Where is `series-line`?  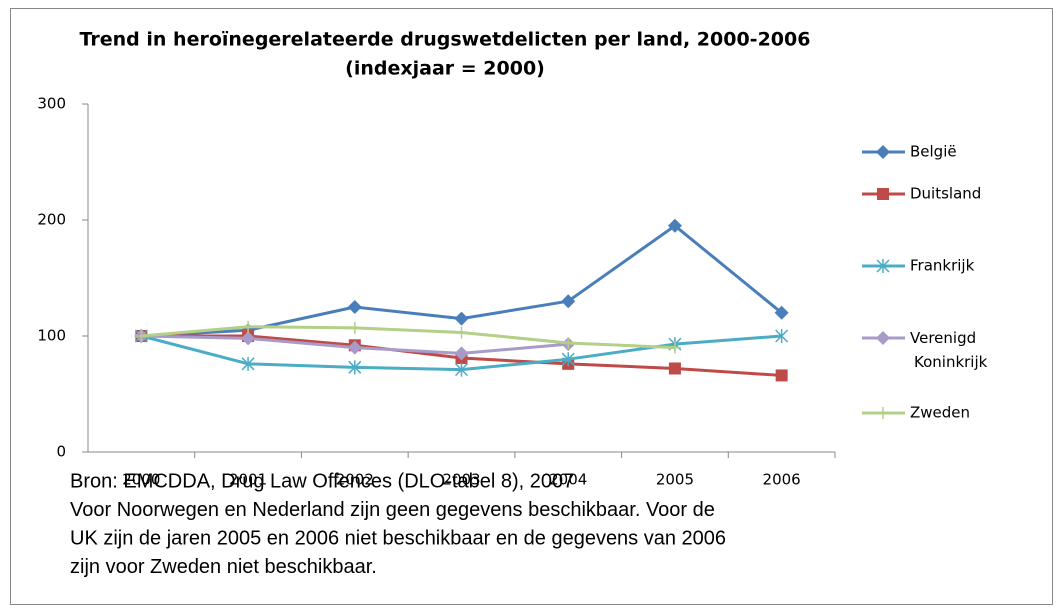 series-line is located at coordinates (408, 337).